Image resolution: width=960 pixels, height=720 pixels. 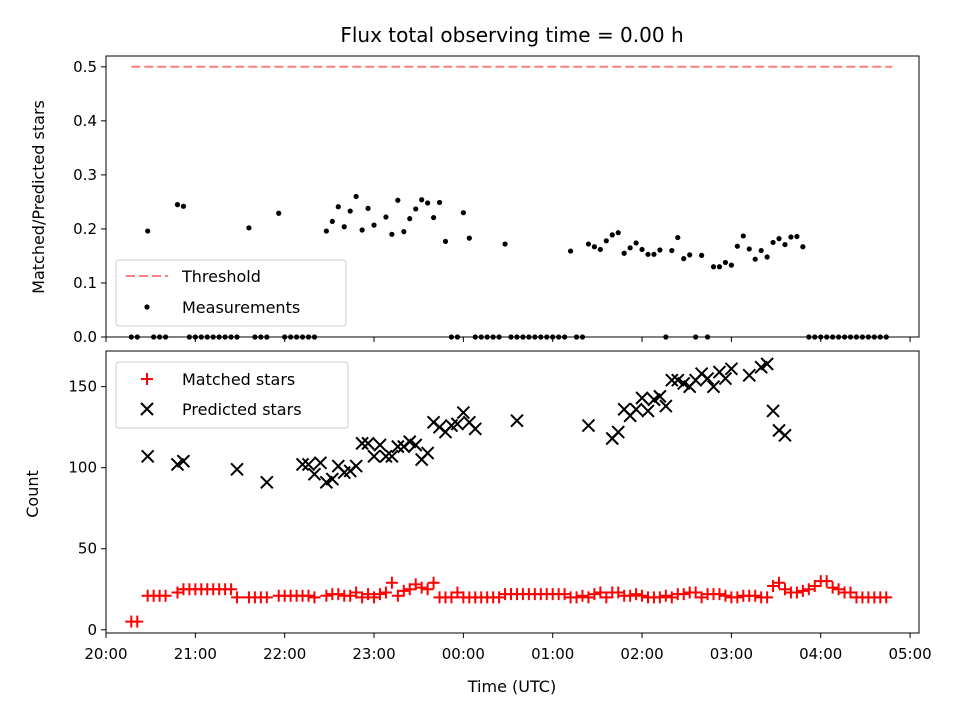 What do you see at coordinates (147, 409) in the screenshot?
I see `predicted-legend-swatch` at bounding box center [147, 409].